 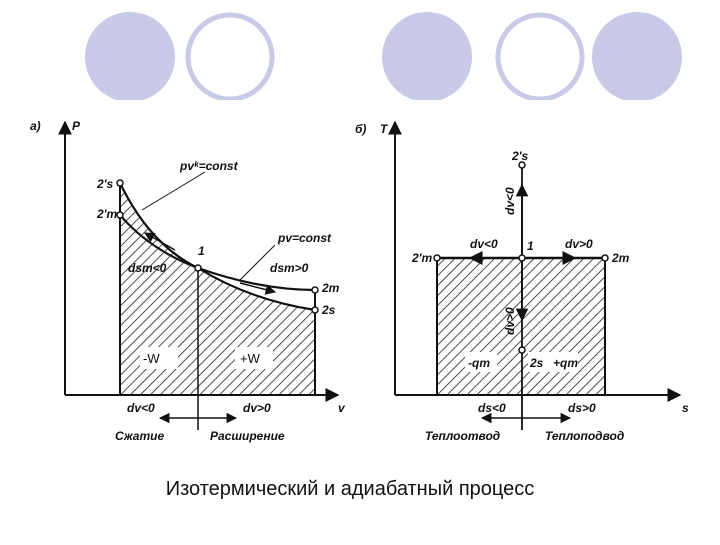 What do you see at coordinates (139, 436) in the screenshot?
I see `process-label: Сжатие` at bounding box center [139, 436].